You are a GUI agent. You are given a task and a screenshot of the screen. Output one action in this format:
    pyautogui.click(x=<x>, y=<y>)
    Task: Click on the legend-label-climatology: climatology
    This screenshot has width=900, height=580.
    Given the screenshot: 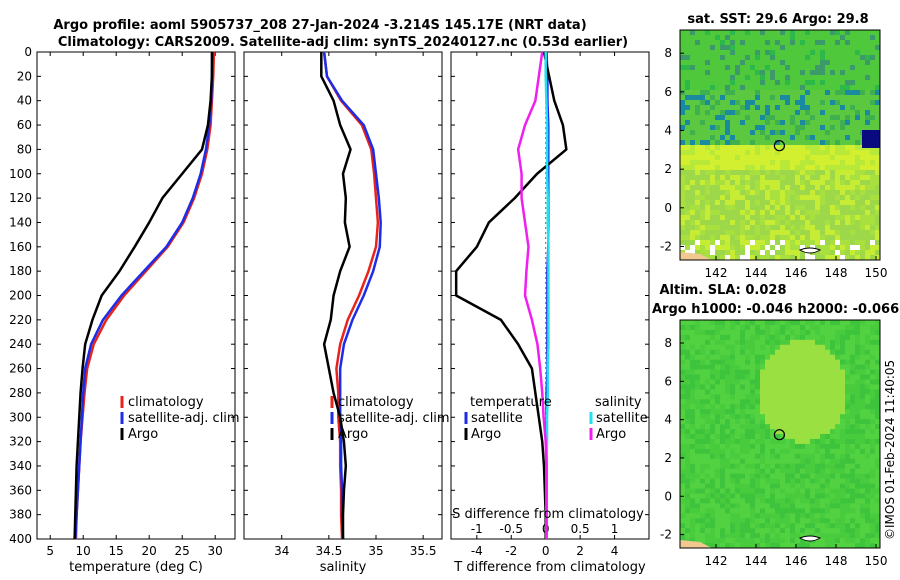 What is the action you would take?
    pyautogui.click(x=166, y=402)
    